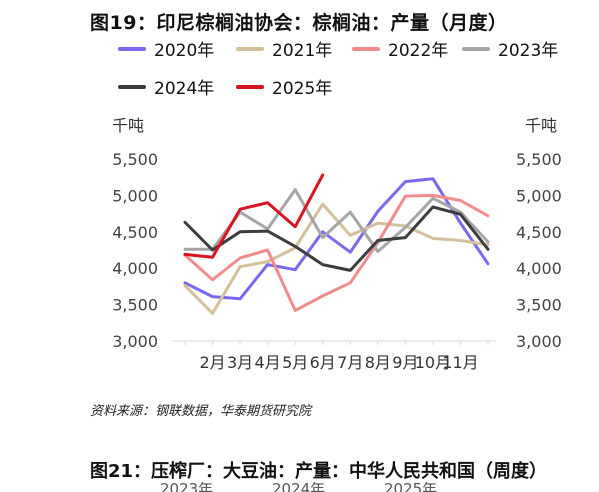 This screenshot has height=492, width=599. What do you see at coordinates (135, 250) in the screenshot?
I see `y-axis-left: 3,000 3,500 4,000 4,500 5,000 5,500` at bounding box center [135, 250].